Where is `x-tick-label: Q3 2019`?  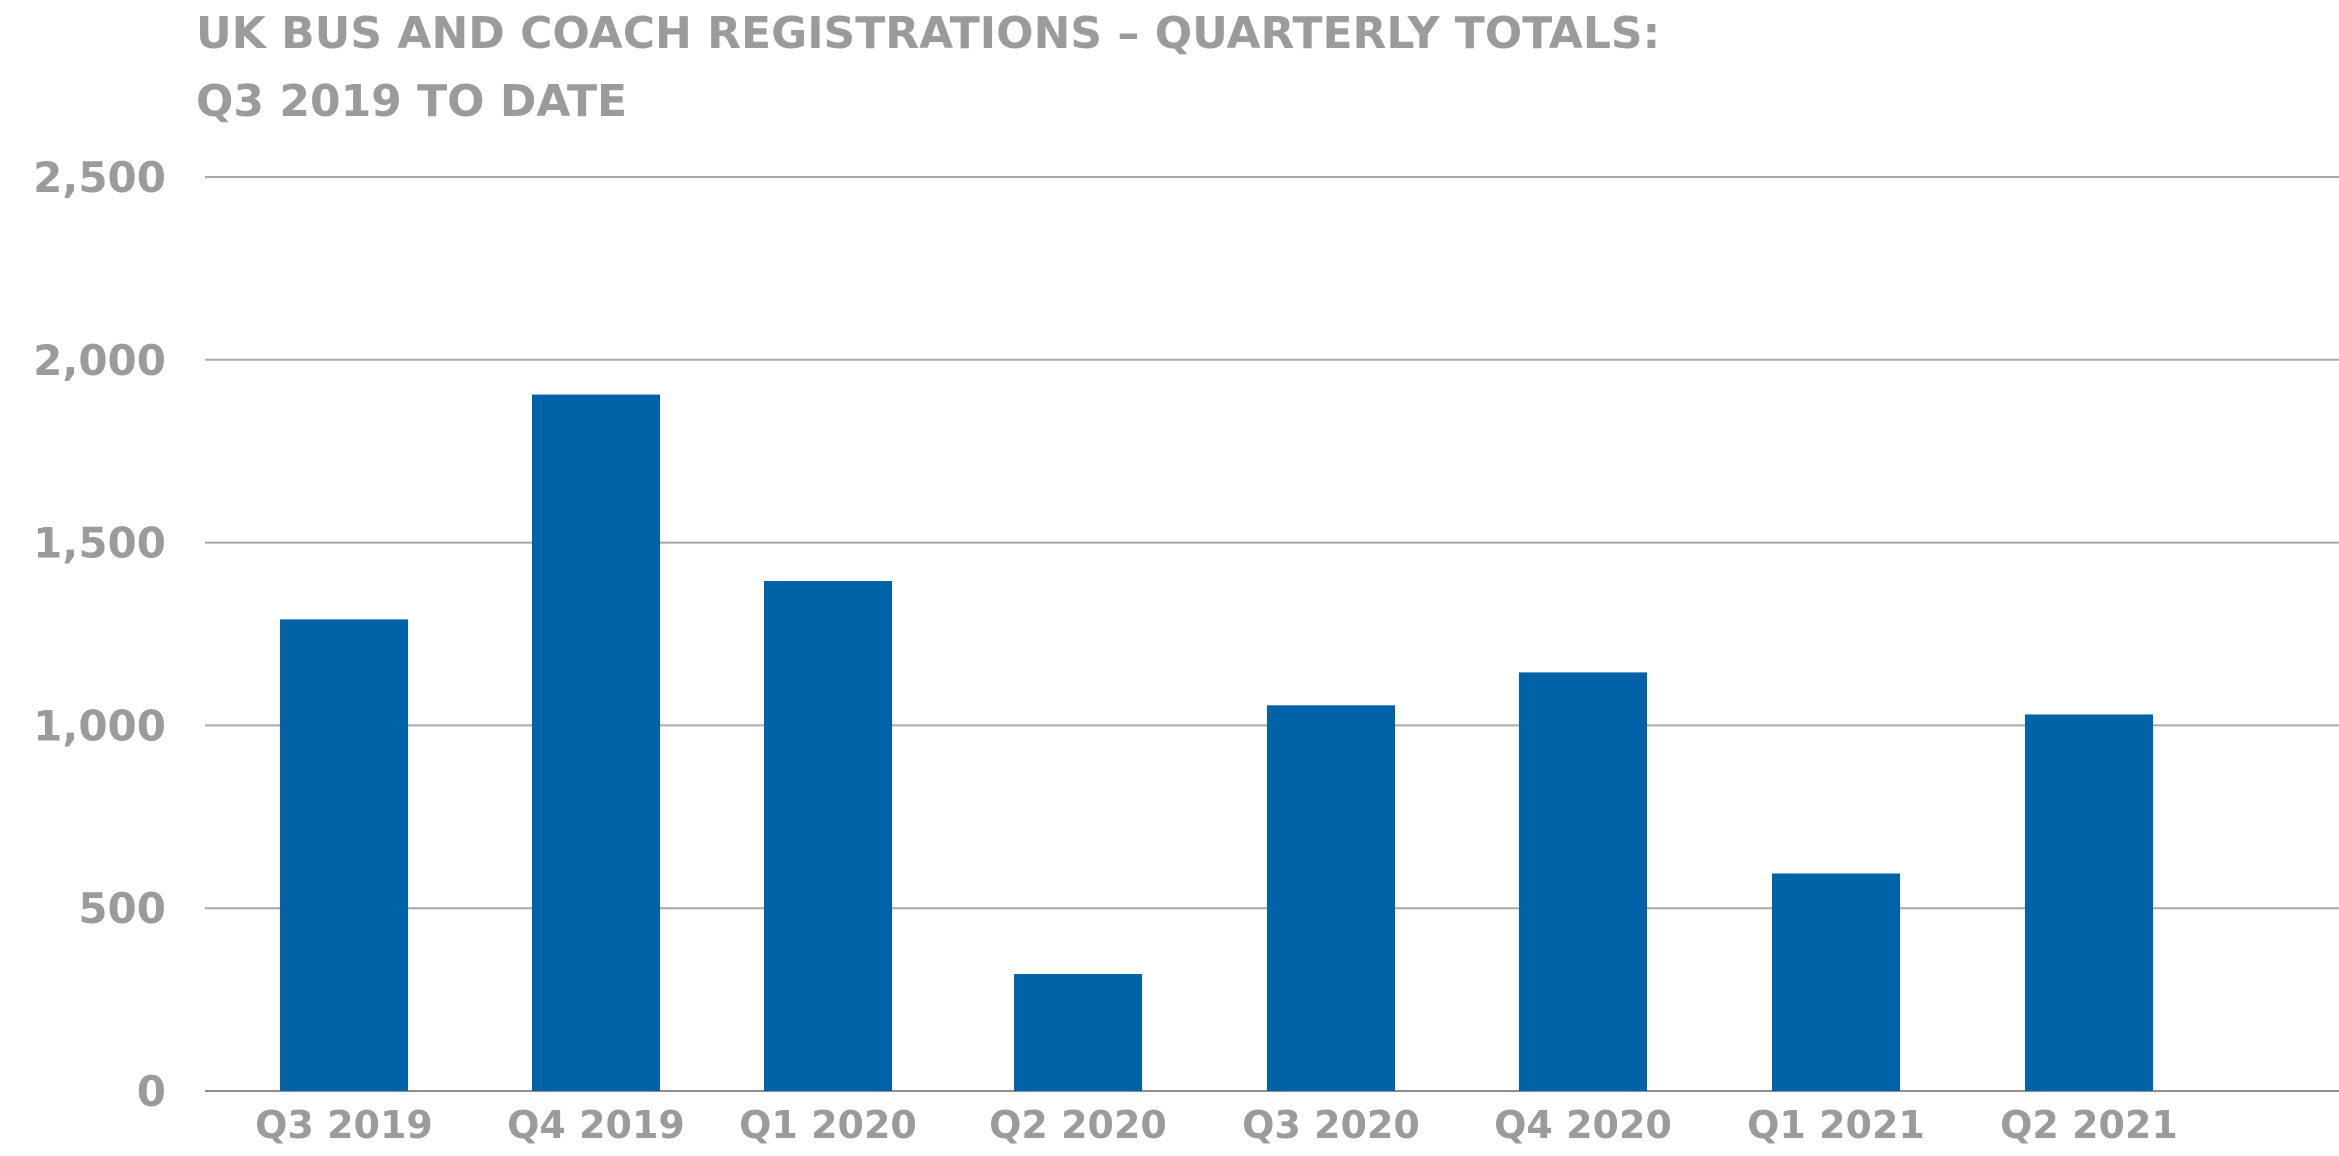 x-tick-label: Q3 2019 is located at coordinates (344, 1125).